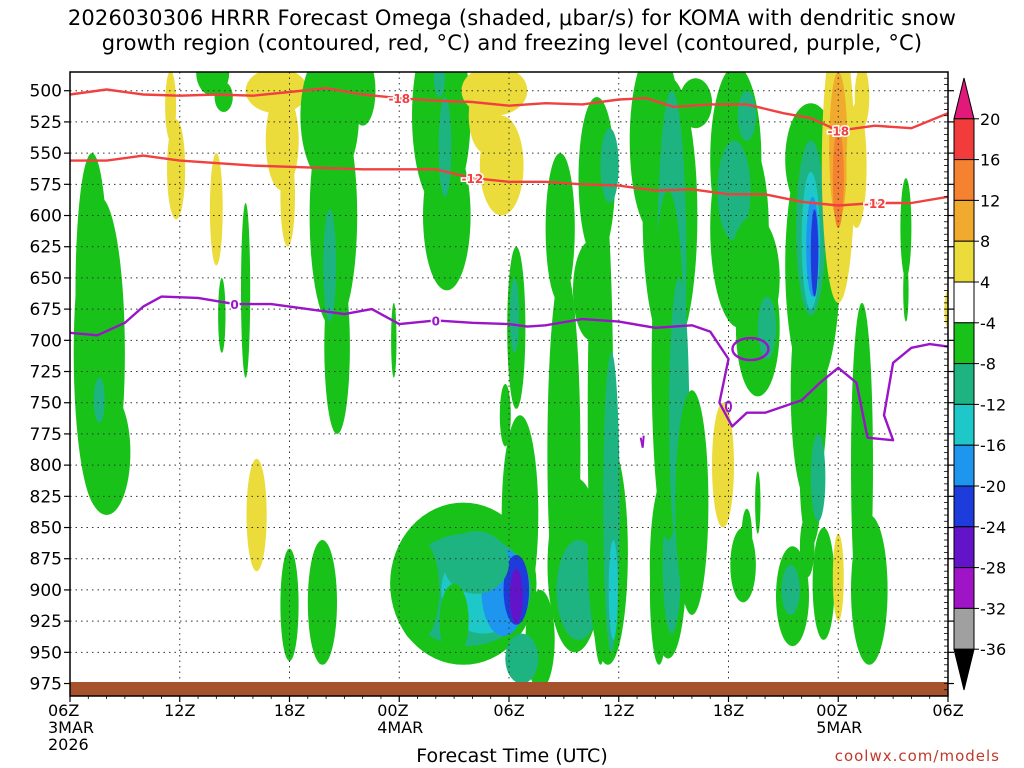 The width and height of the screenshot is (1024, 768). I want to click on y-tick-label: 750, so click(46, 404).